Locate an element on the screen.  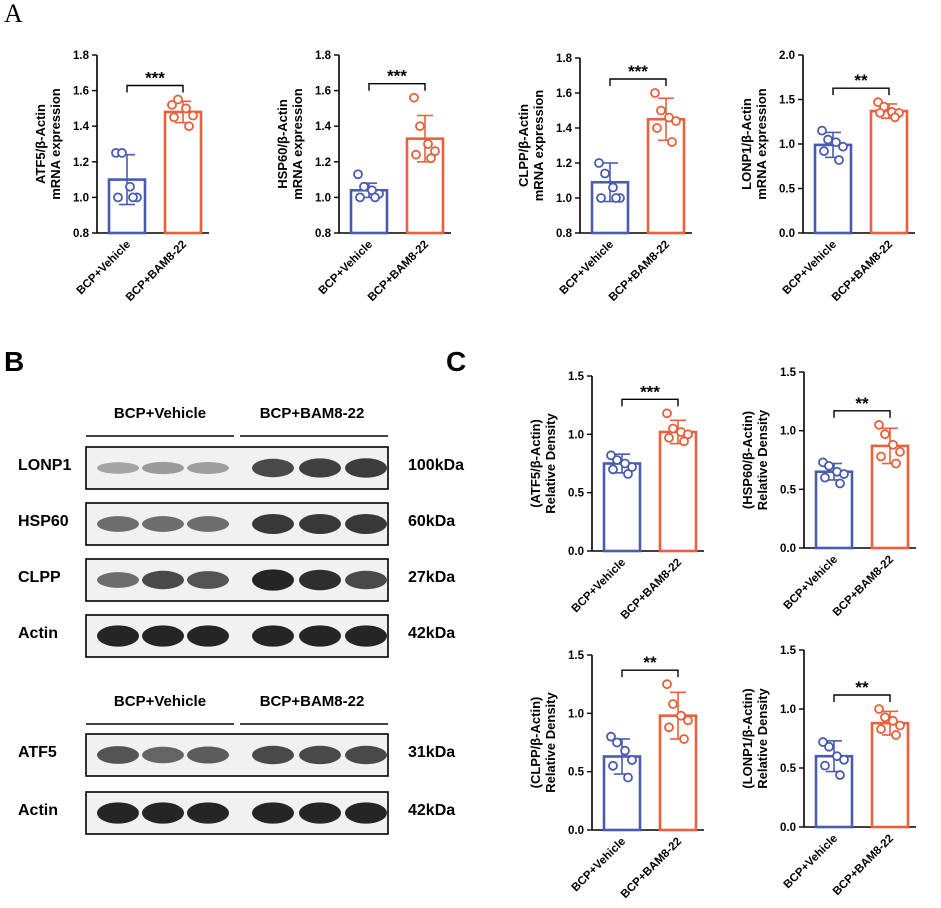
panel-label-a: A is located at coordinates (13, 14).